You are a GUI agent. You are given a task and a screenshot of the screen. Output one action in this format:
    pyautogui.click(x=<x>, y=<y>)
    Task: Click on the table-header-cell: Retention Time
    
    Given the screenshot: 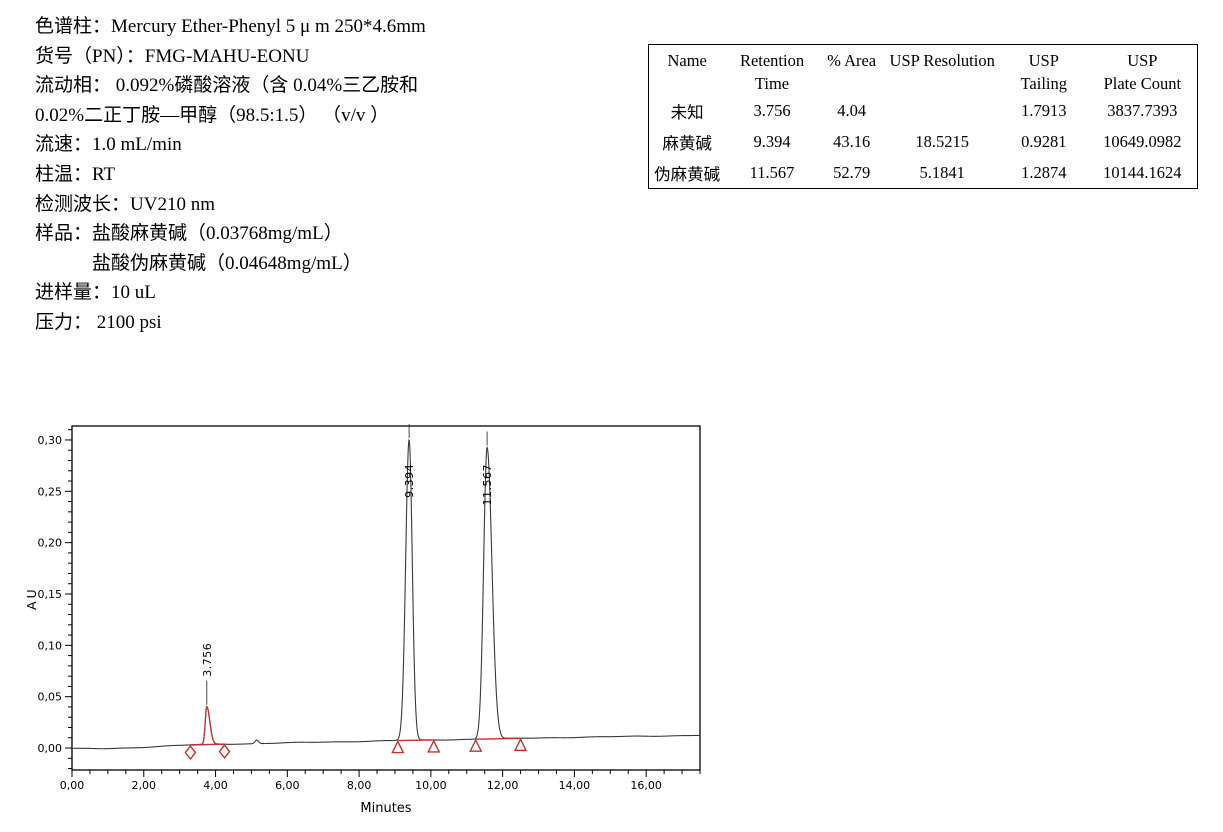 What is the action you would take?
    pyautogui.click(x=771, y=70)
    